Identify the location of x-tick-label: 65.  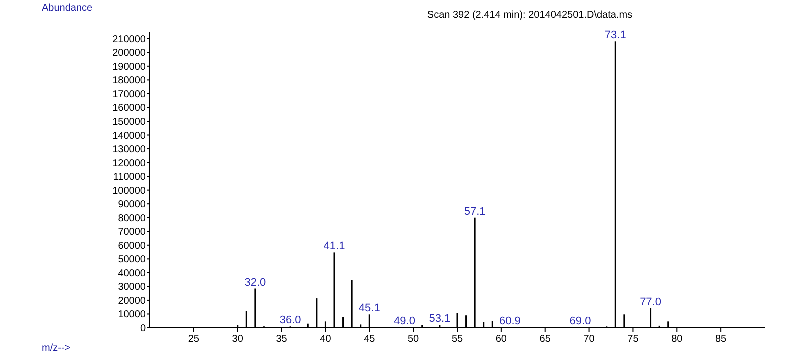
(546, 339).